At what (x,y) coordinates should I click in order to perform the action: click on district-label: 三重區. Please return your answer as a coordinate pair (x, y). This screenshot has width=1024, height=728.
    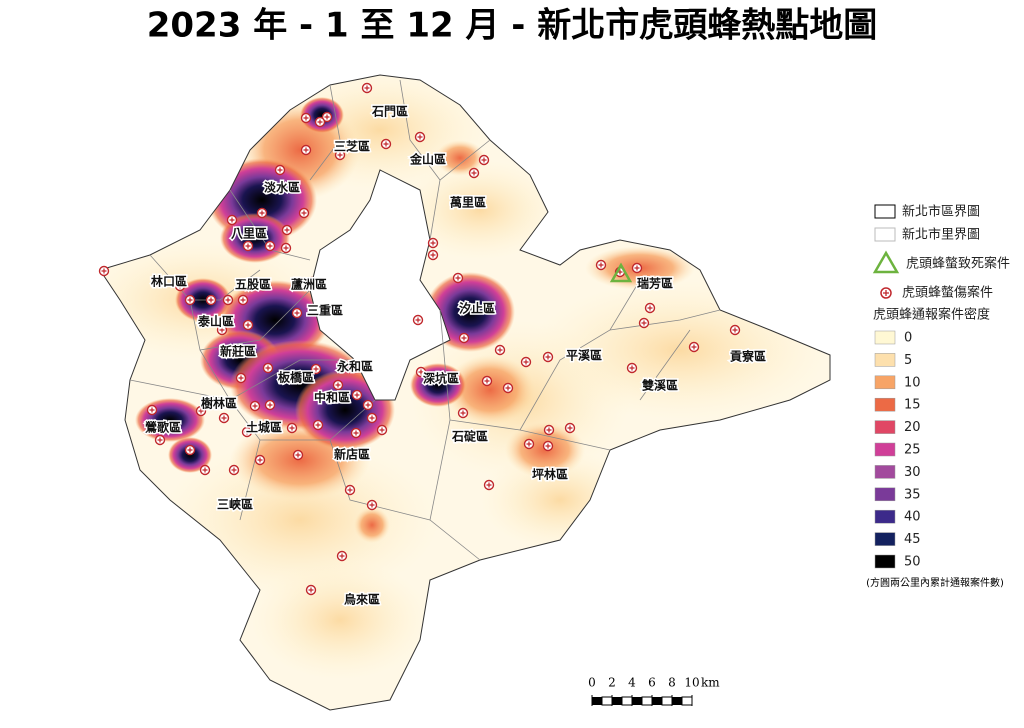
    Looking at the image, I should click on (325, 310).